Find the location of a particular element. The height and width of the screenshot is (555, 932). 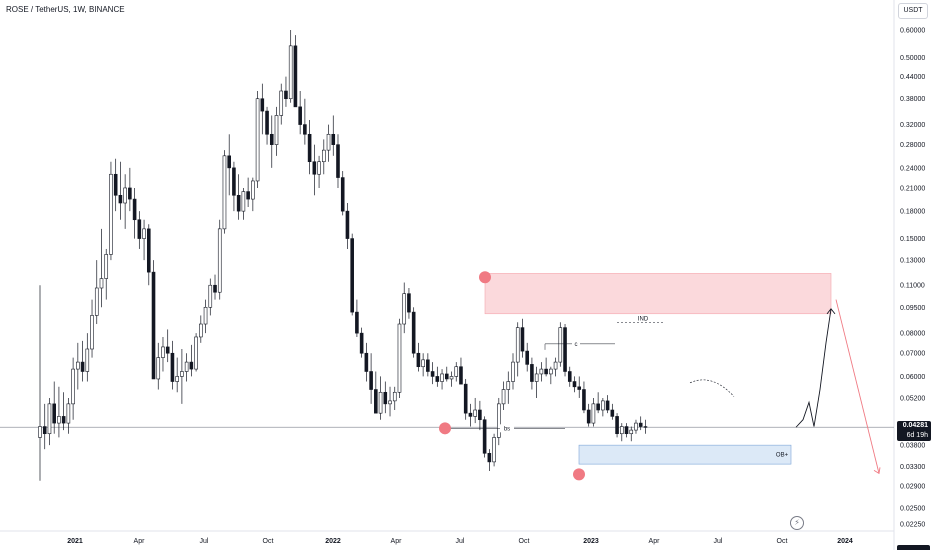

x-tick-label: 2023 is located at coordinates (591, 541).